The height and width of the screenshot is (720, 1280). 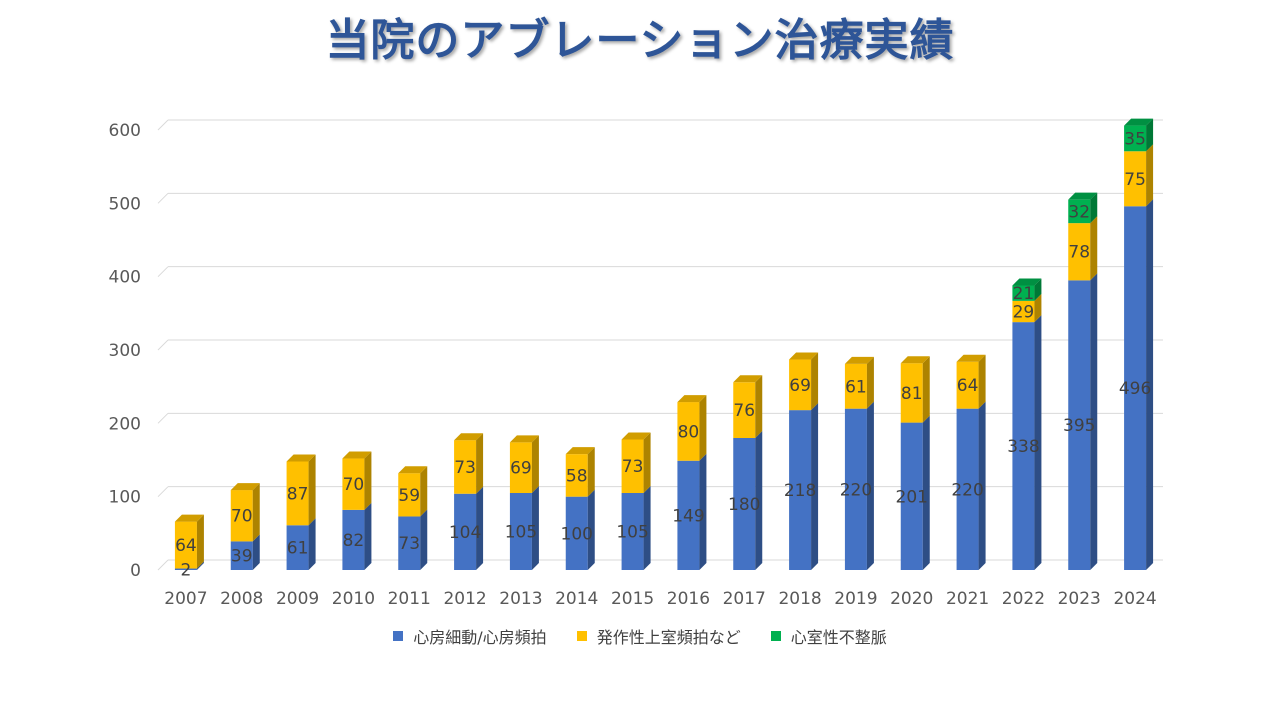 I want to click on bar-stack-2021, so click(x=971, y=462).